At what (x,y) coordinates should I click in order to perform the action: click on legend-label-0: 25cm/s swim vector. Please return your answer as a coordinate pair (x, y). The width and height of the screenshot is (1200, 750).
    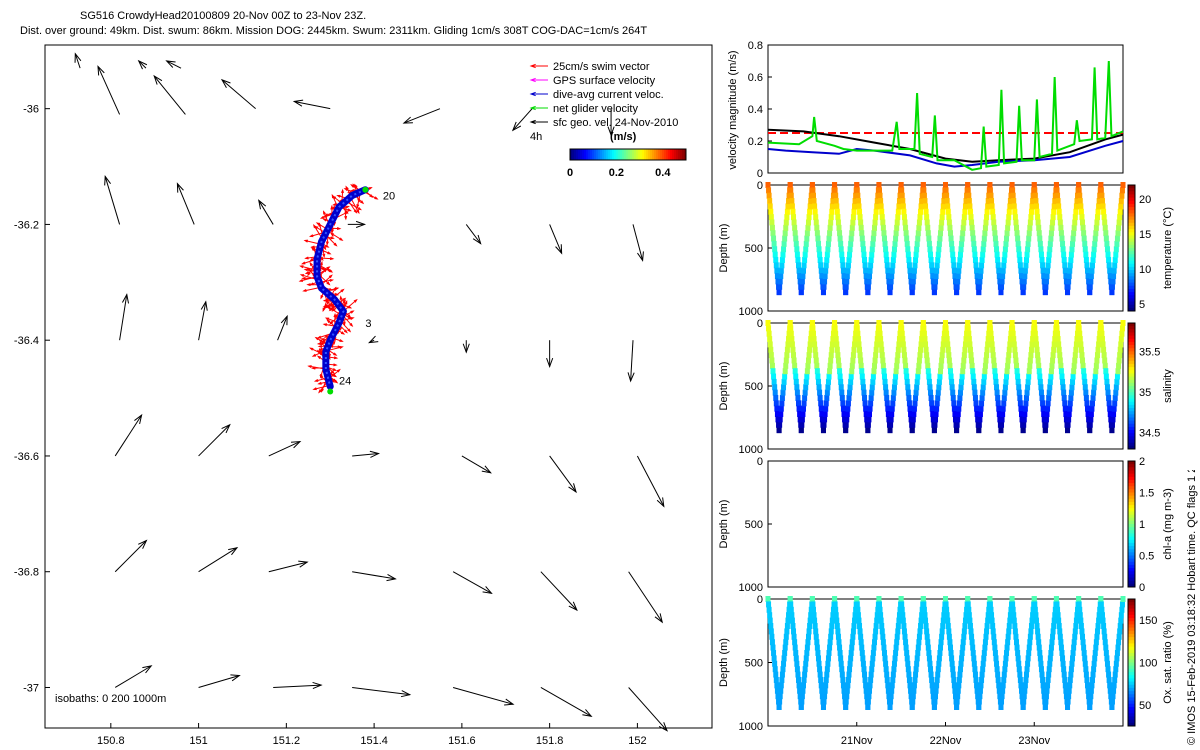
    Looking at the image, I should click on (601, 67).